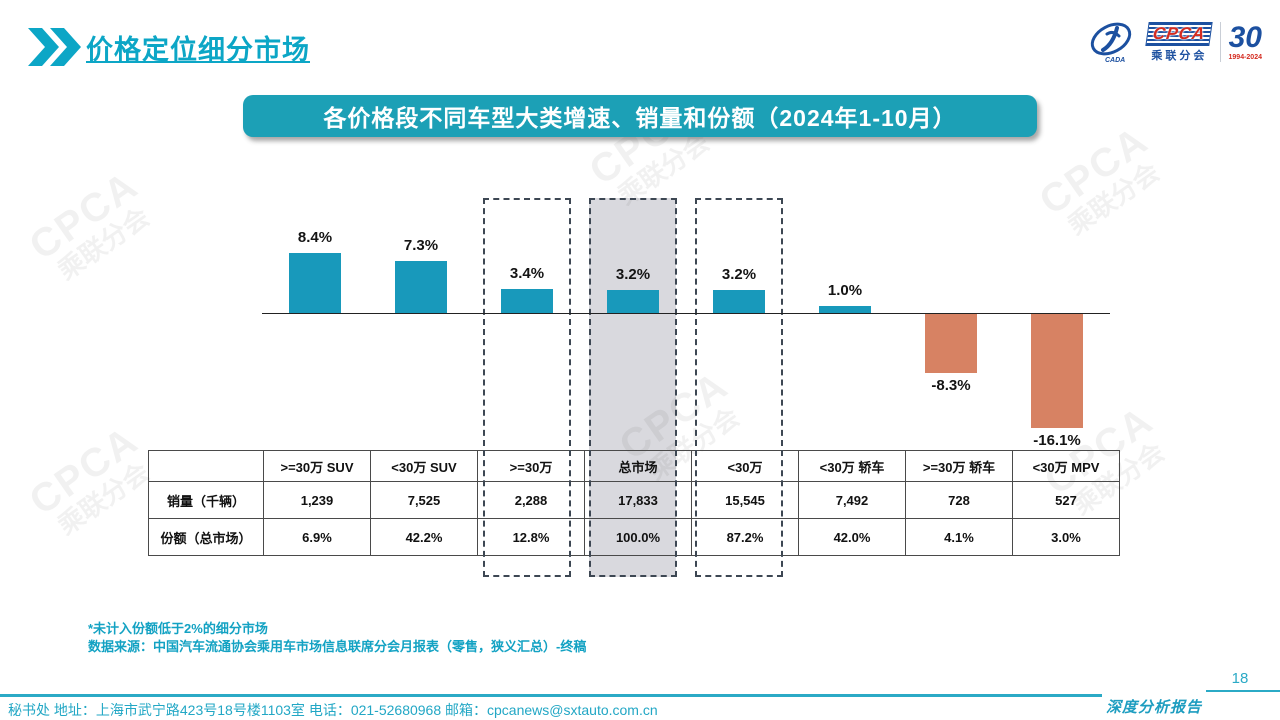  I want to click on x-axis-line, so click(686, 313).